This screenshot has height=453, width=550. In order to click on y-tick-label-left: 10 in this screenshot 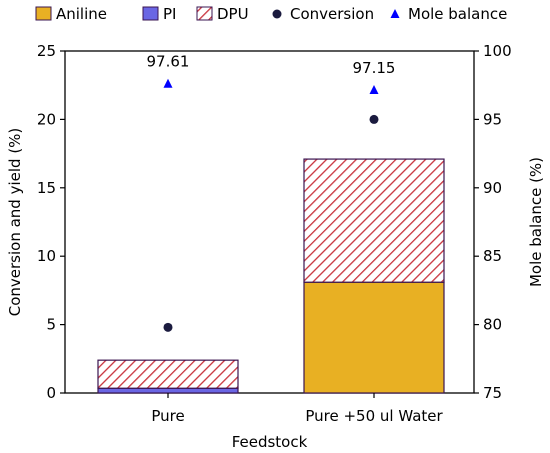, I will do `click(46, 256)`.